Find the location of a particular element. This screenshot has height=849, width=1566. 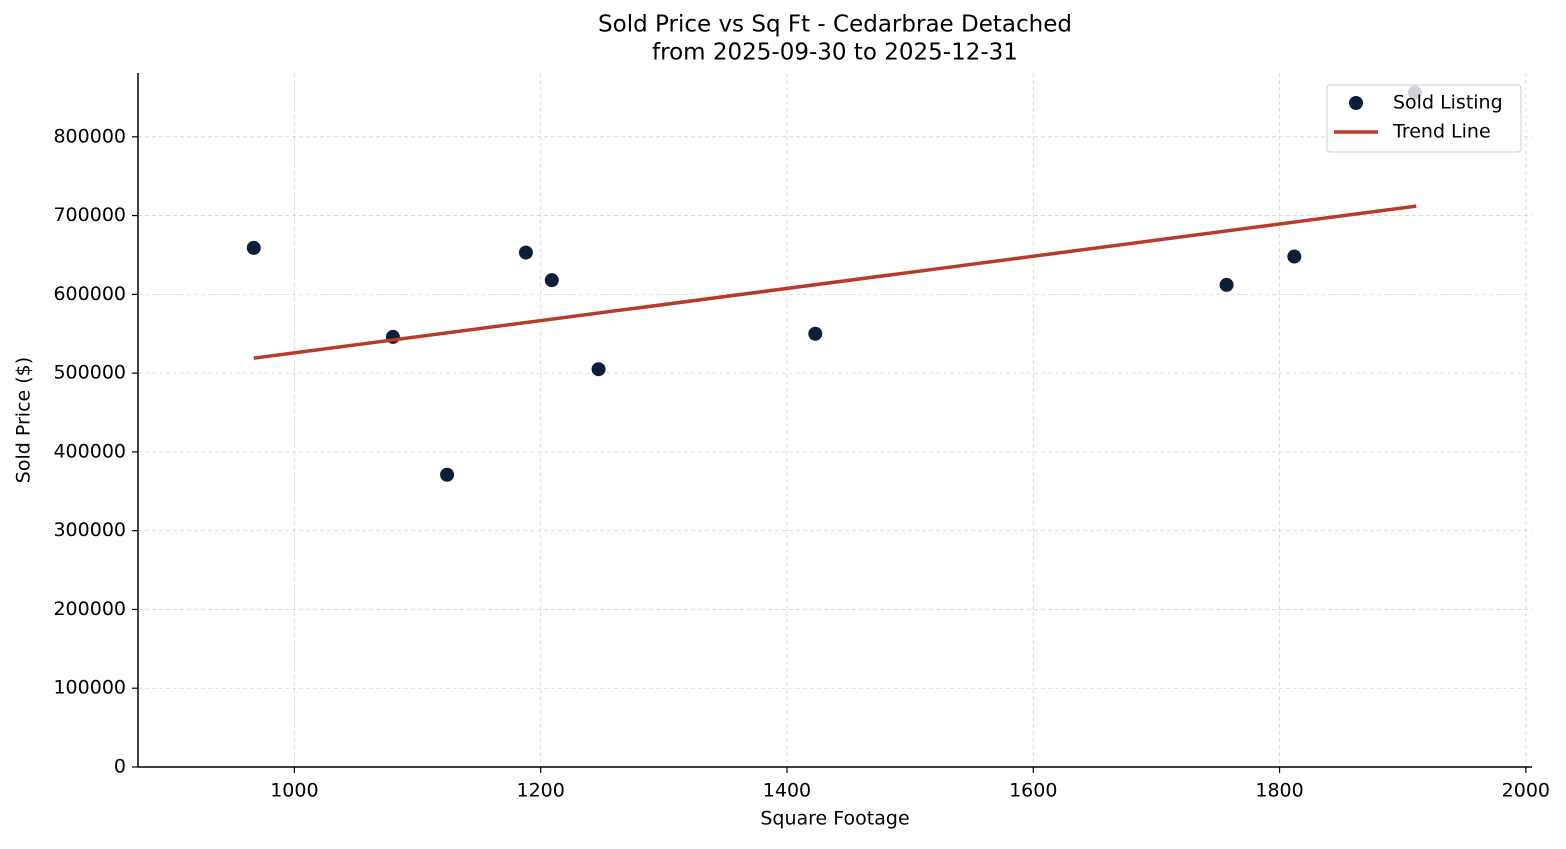

legend: Sold Listing Trend Line is located at coordinates (1424, 118).